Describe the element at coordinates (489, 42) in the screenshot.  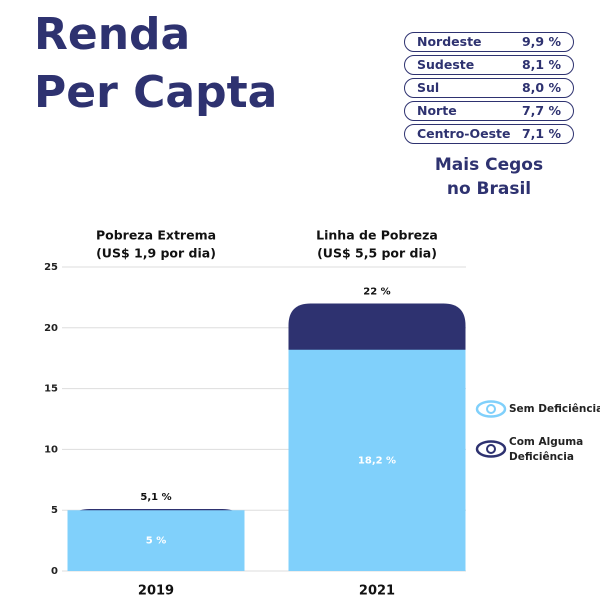
I see `ranking-row: Nordeste 9,9 %` at that location.